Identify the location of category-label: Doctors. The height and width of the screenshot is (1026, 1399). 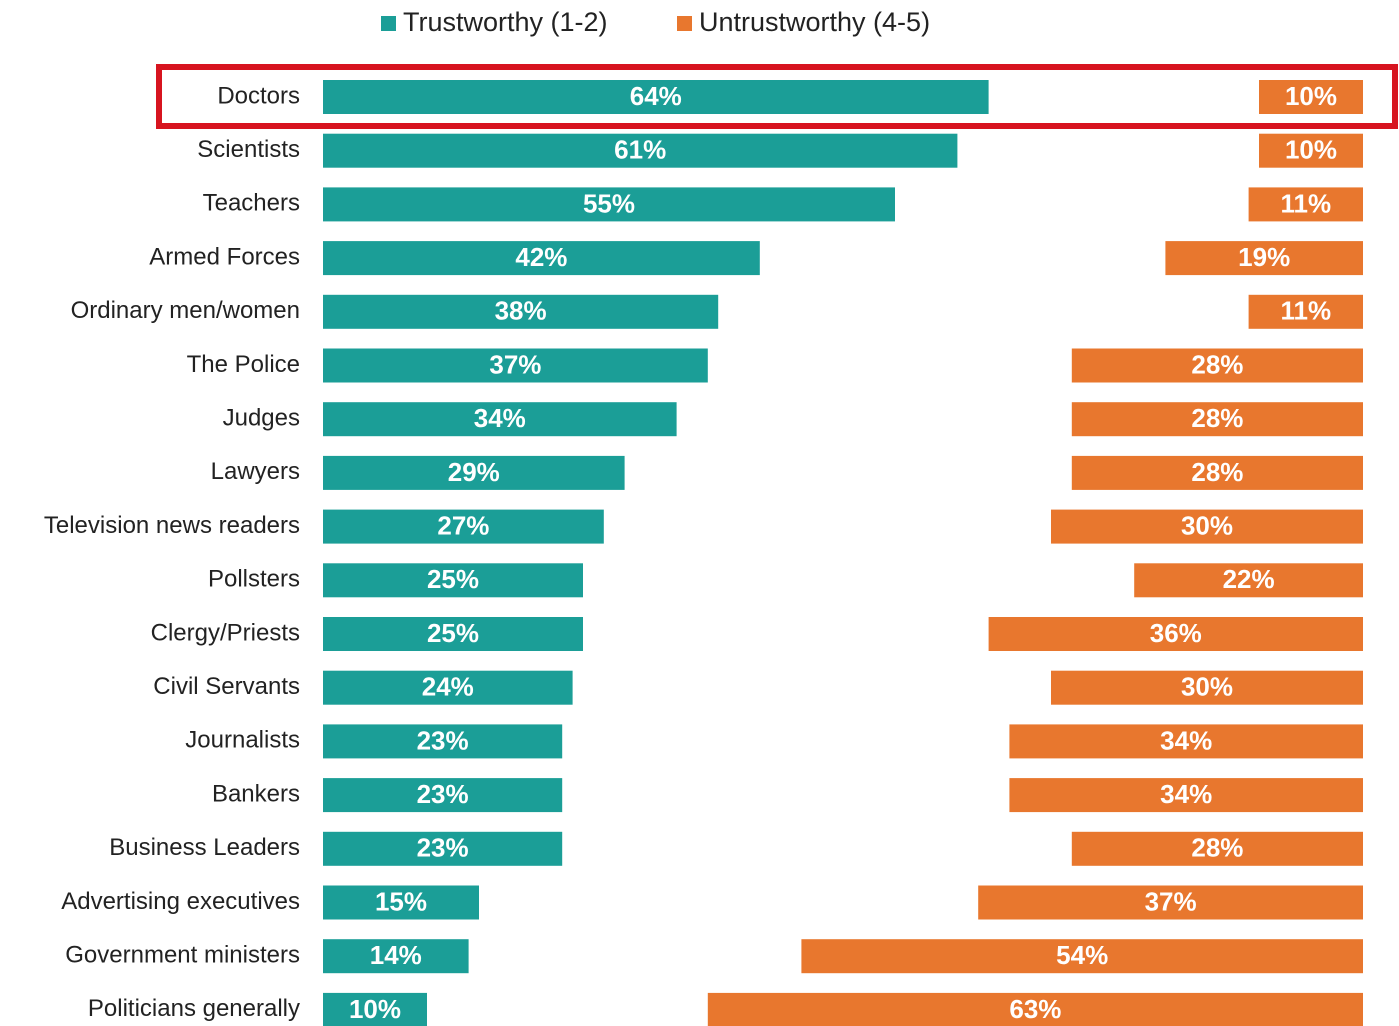
(258, 95).